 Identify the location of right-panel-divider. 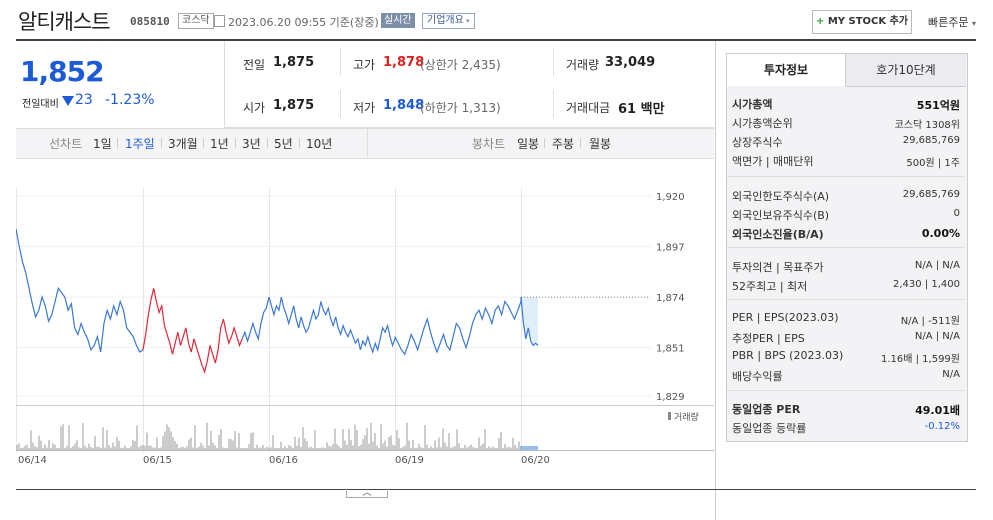
(715, 280).